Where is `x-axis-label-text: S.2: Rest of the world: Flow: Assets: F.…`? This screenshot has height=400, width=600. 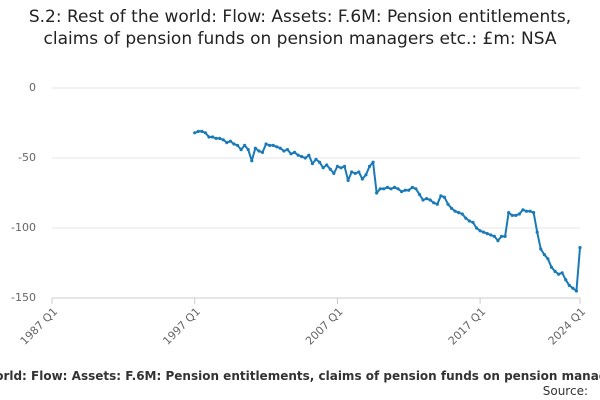 x-axis-label-text: S.2: Rest of the world: Flow: Assets: F.… is located at coordinates (300, 376).